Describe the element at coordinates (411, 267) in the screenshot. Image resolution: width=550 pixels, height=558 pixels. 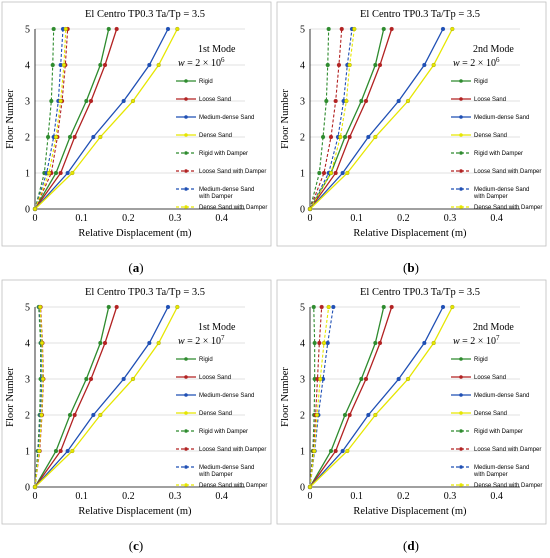
I see `panel-caption: (b)` at that location.